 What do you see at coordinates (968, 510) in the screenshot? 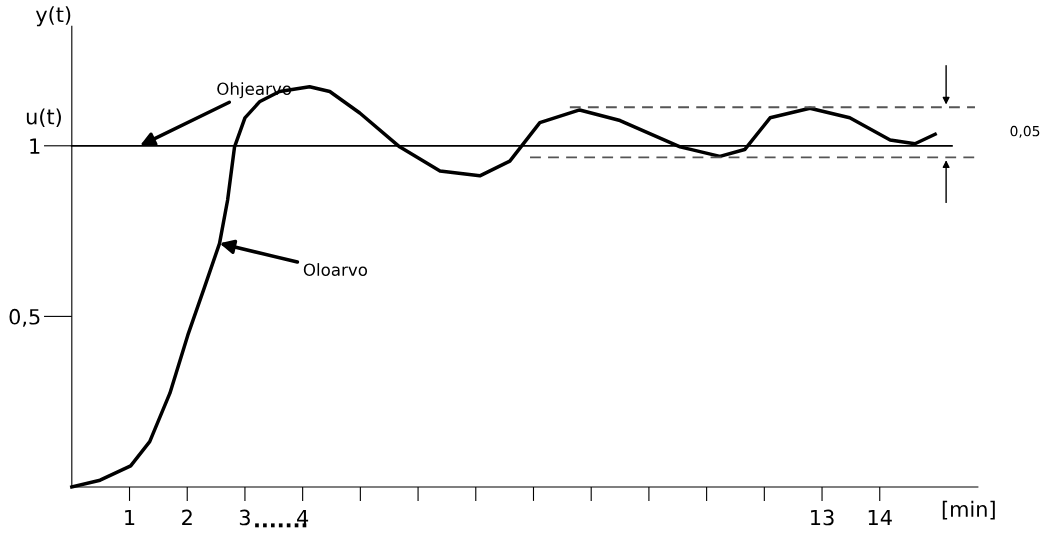
I see `x-axis-title: [min]` at bounding box center [968, 510].